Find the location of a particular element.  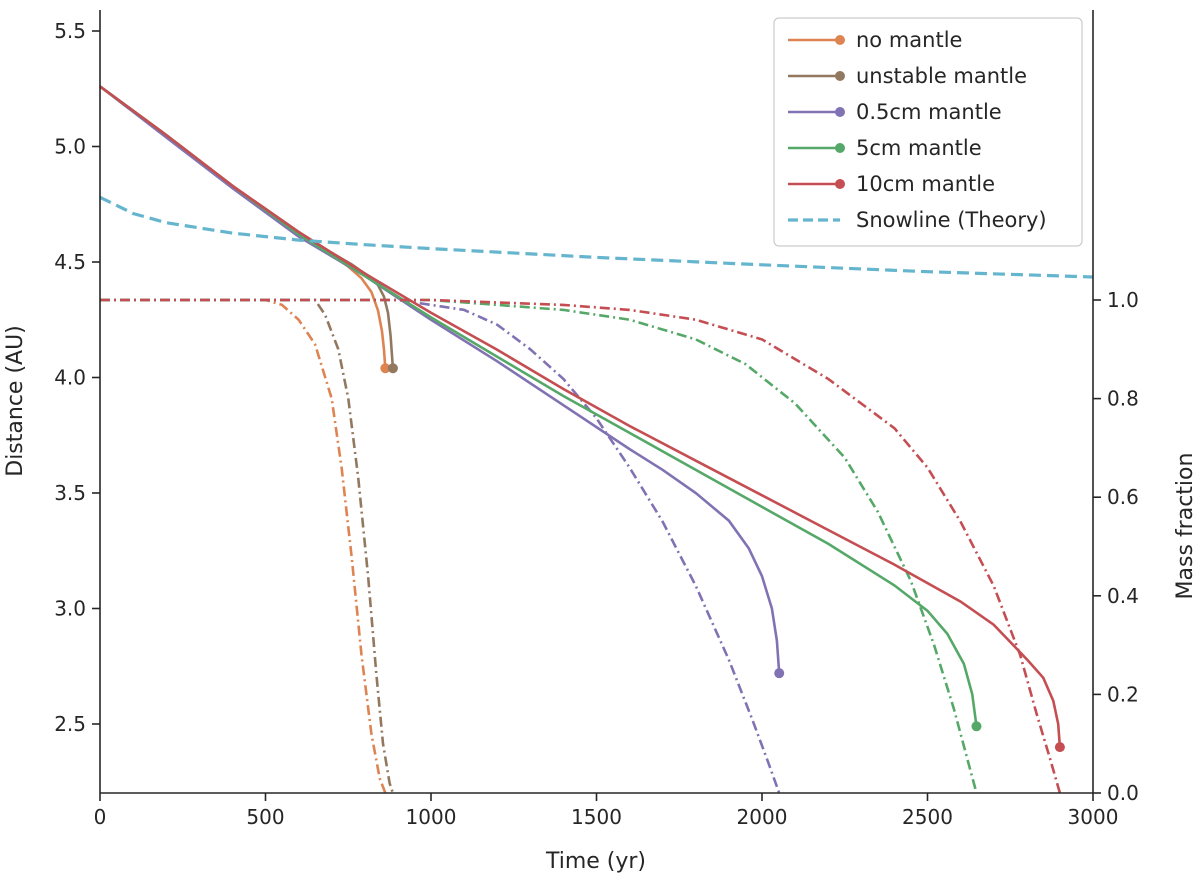

legend-frame is located at coordinates (928, 132).